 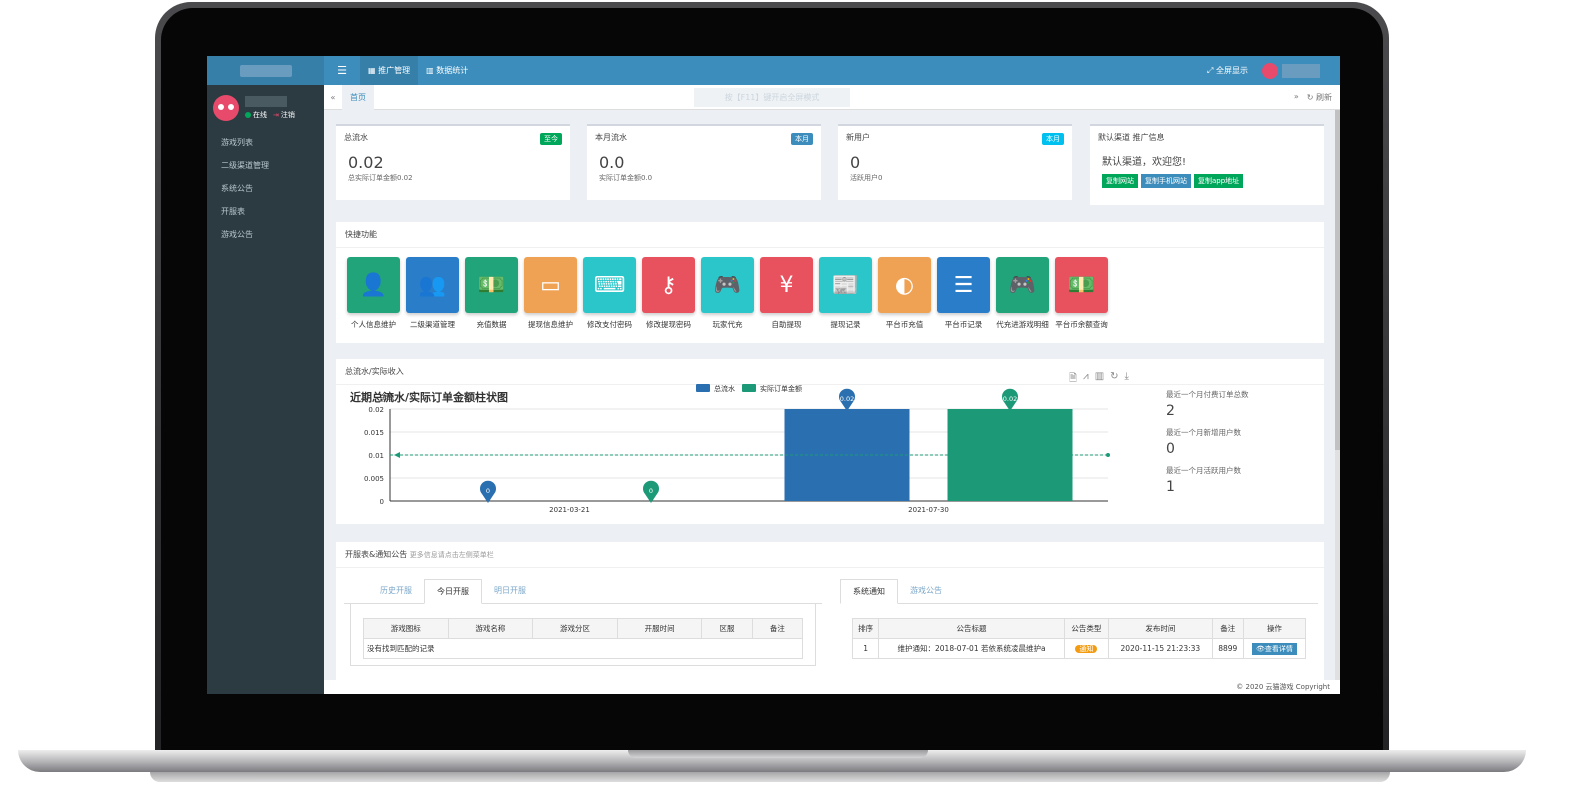 What do you see at coordinates (358, 97) in the screenshot?
I see `tab-home: 首页` at bounding box center [358, 97].